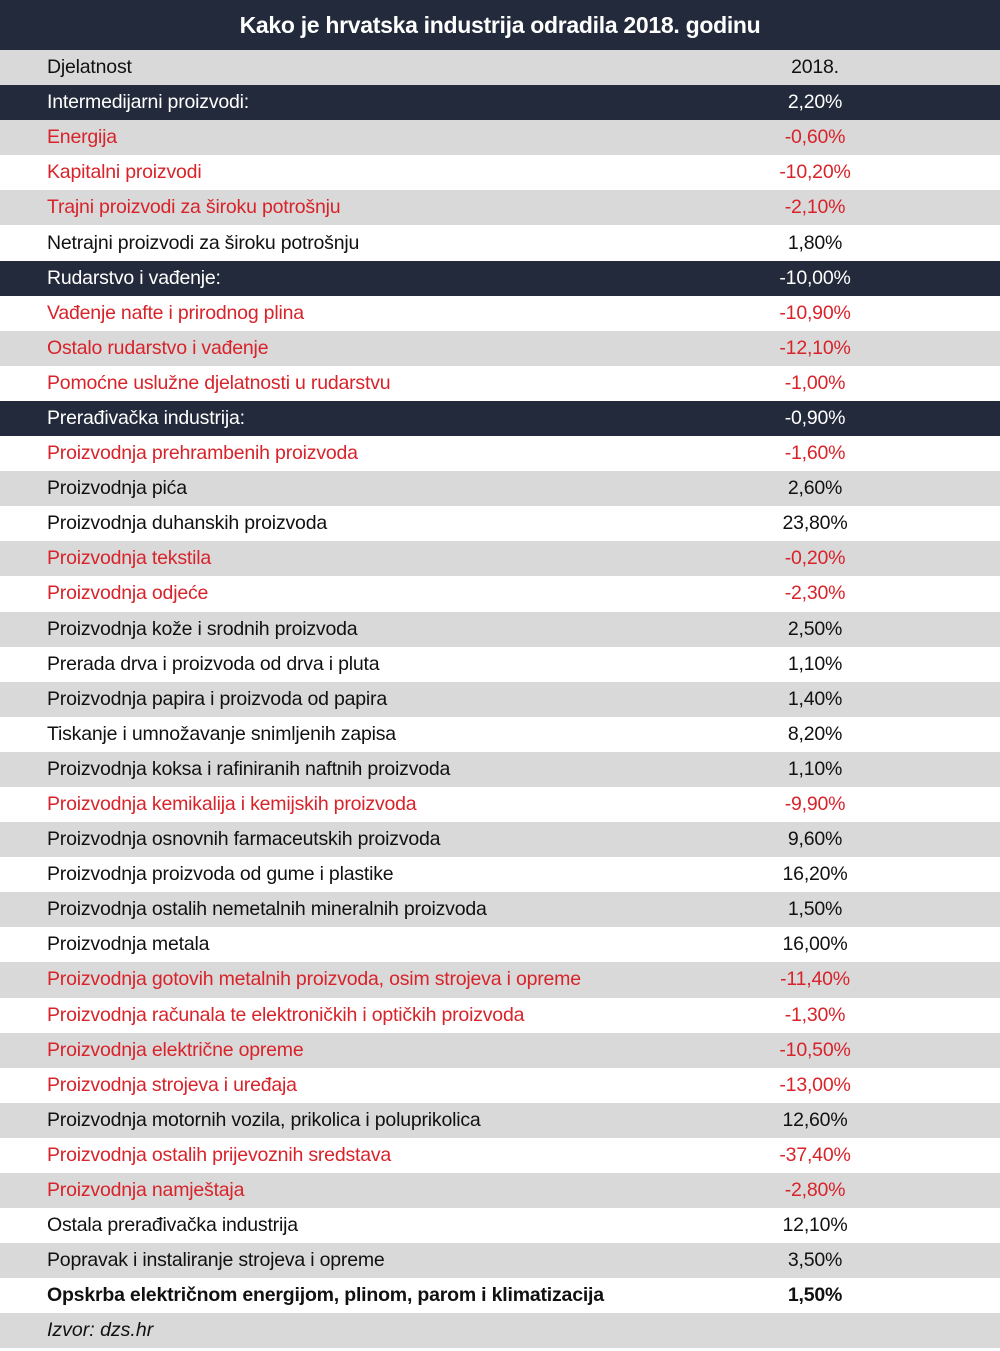 The width and height of the screenshot is (1000, 1351). I want to click on row-value: 12,10%, so click(815, 1225).